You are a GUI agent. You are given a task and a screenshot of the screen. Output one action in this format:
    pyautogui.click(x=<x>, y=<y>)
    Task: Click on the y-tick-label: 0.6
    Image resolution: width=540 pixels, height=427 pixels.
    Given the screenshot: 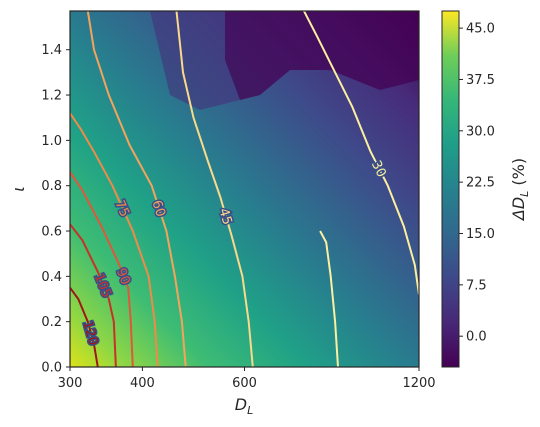 What is the action you would take?
    pyautogui.click(x=51, y=232)
    